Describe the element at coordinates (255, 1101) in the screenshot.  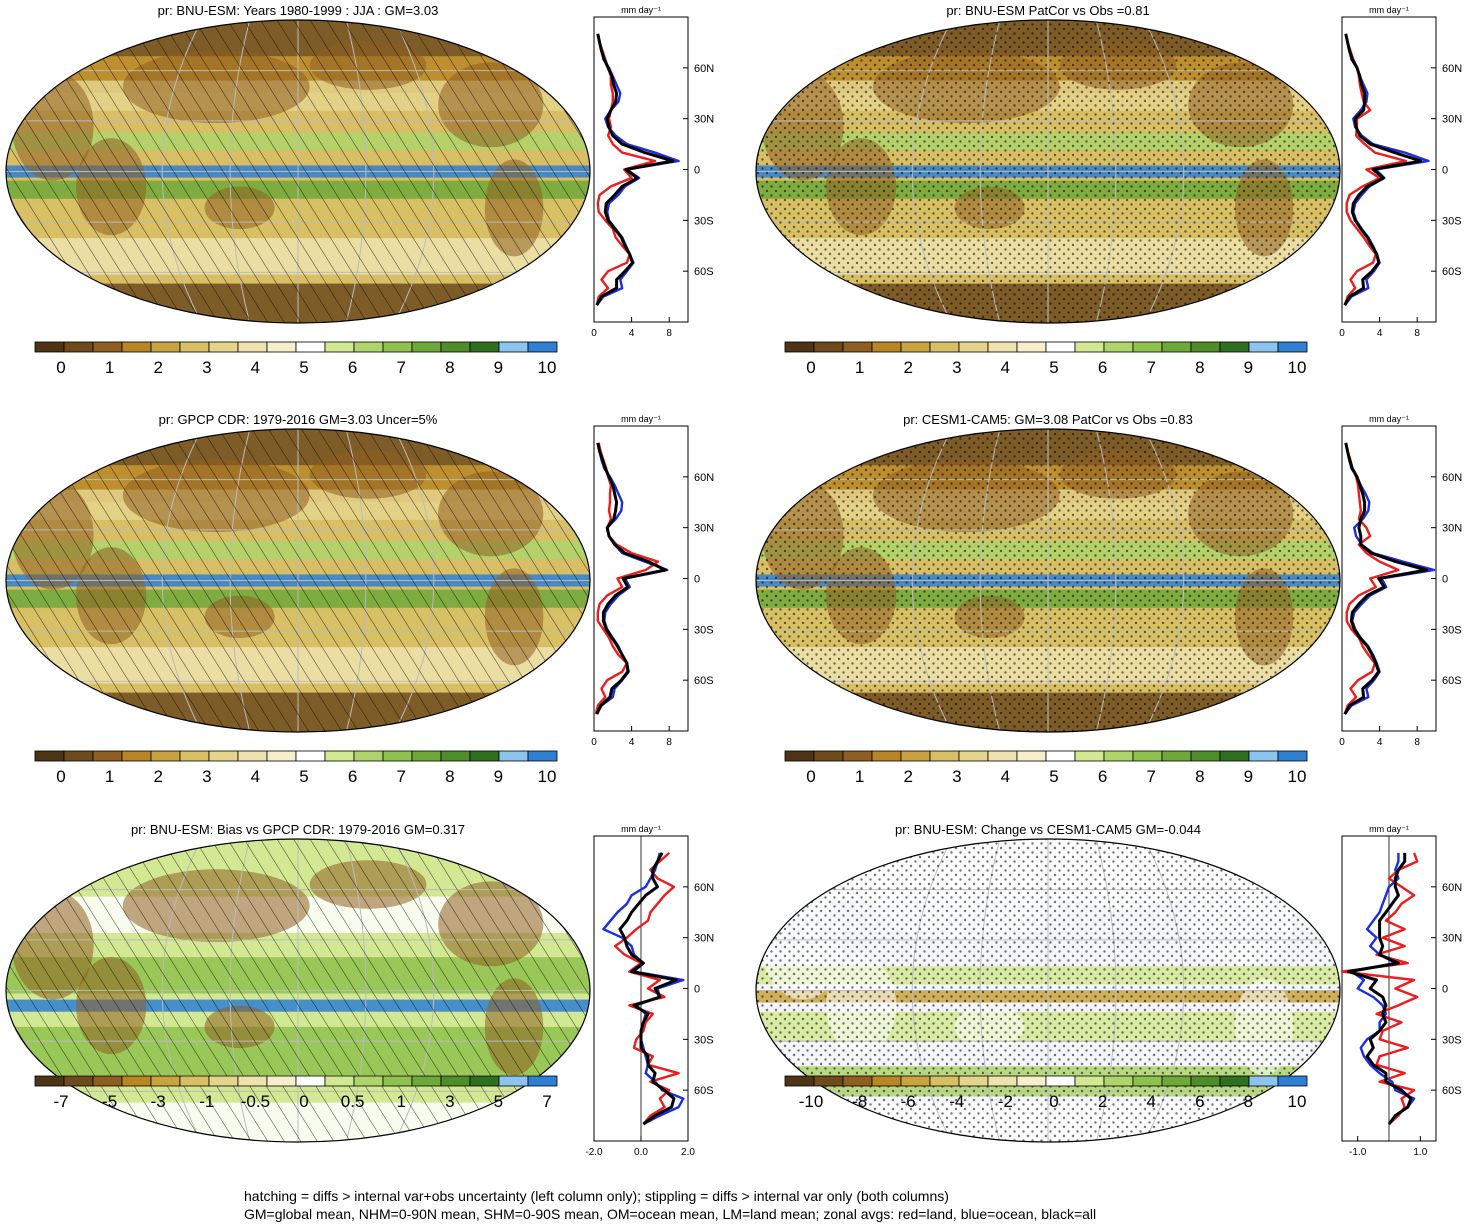
I see `colorbar-label: -0.5` at that location.